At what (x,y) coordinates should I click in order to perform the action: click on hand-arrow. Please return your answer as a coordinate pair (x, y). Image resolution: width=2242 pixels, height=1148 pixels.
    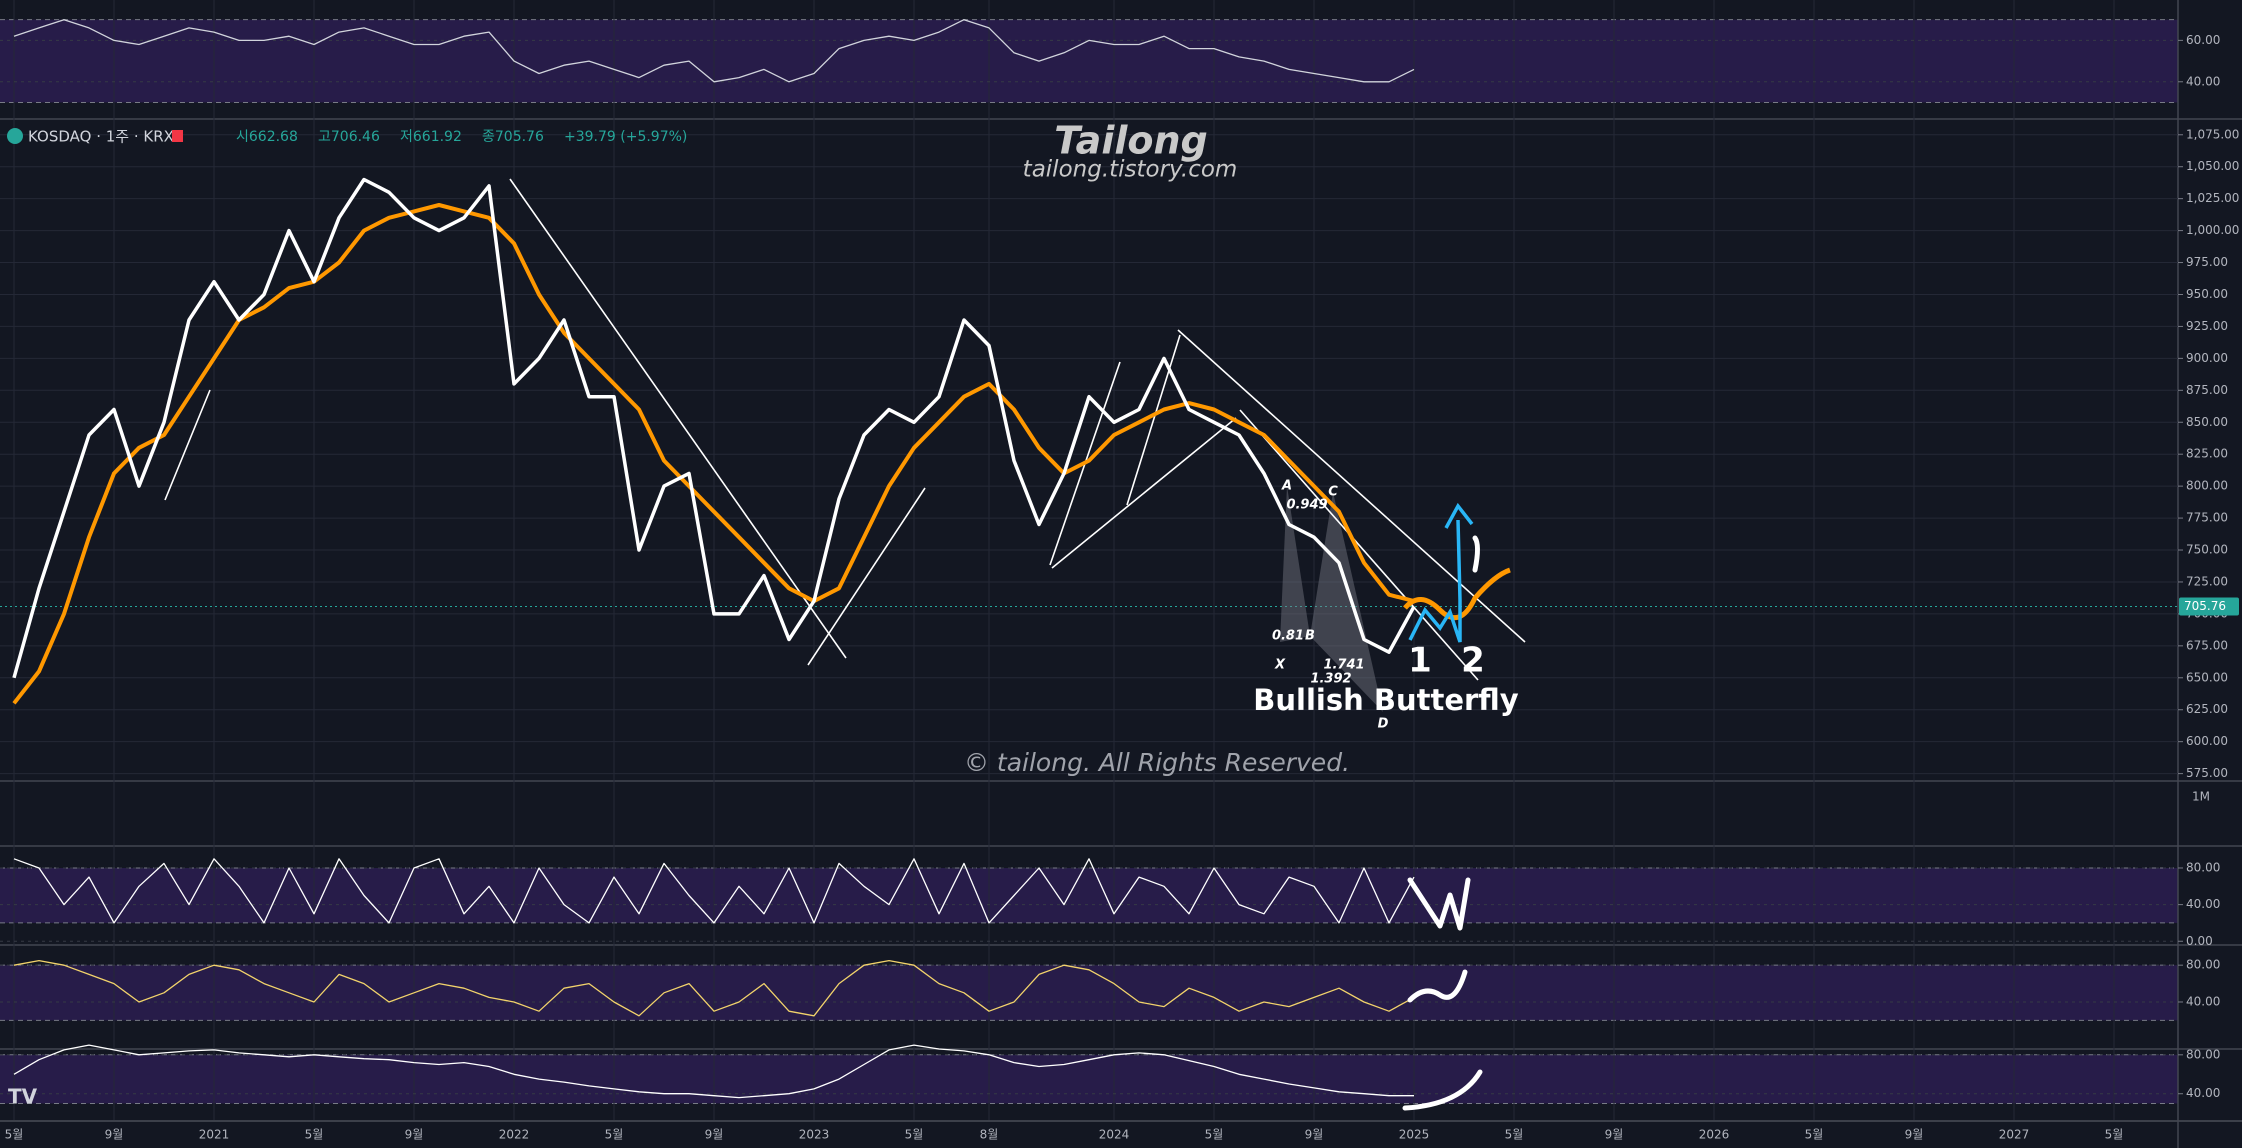
    Looking at the image, I should click on (1435, 581).